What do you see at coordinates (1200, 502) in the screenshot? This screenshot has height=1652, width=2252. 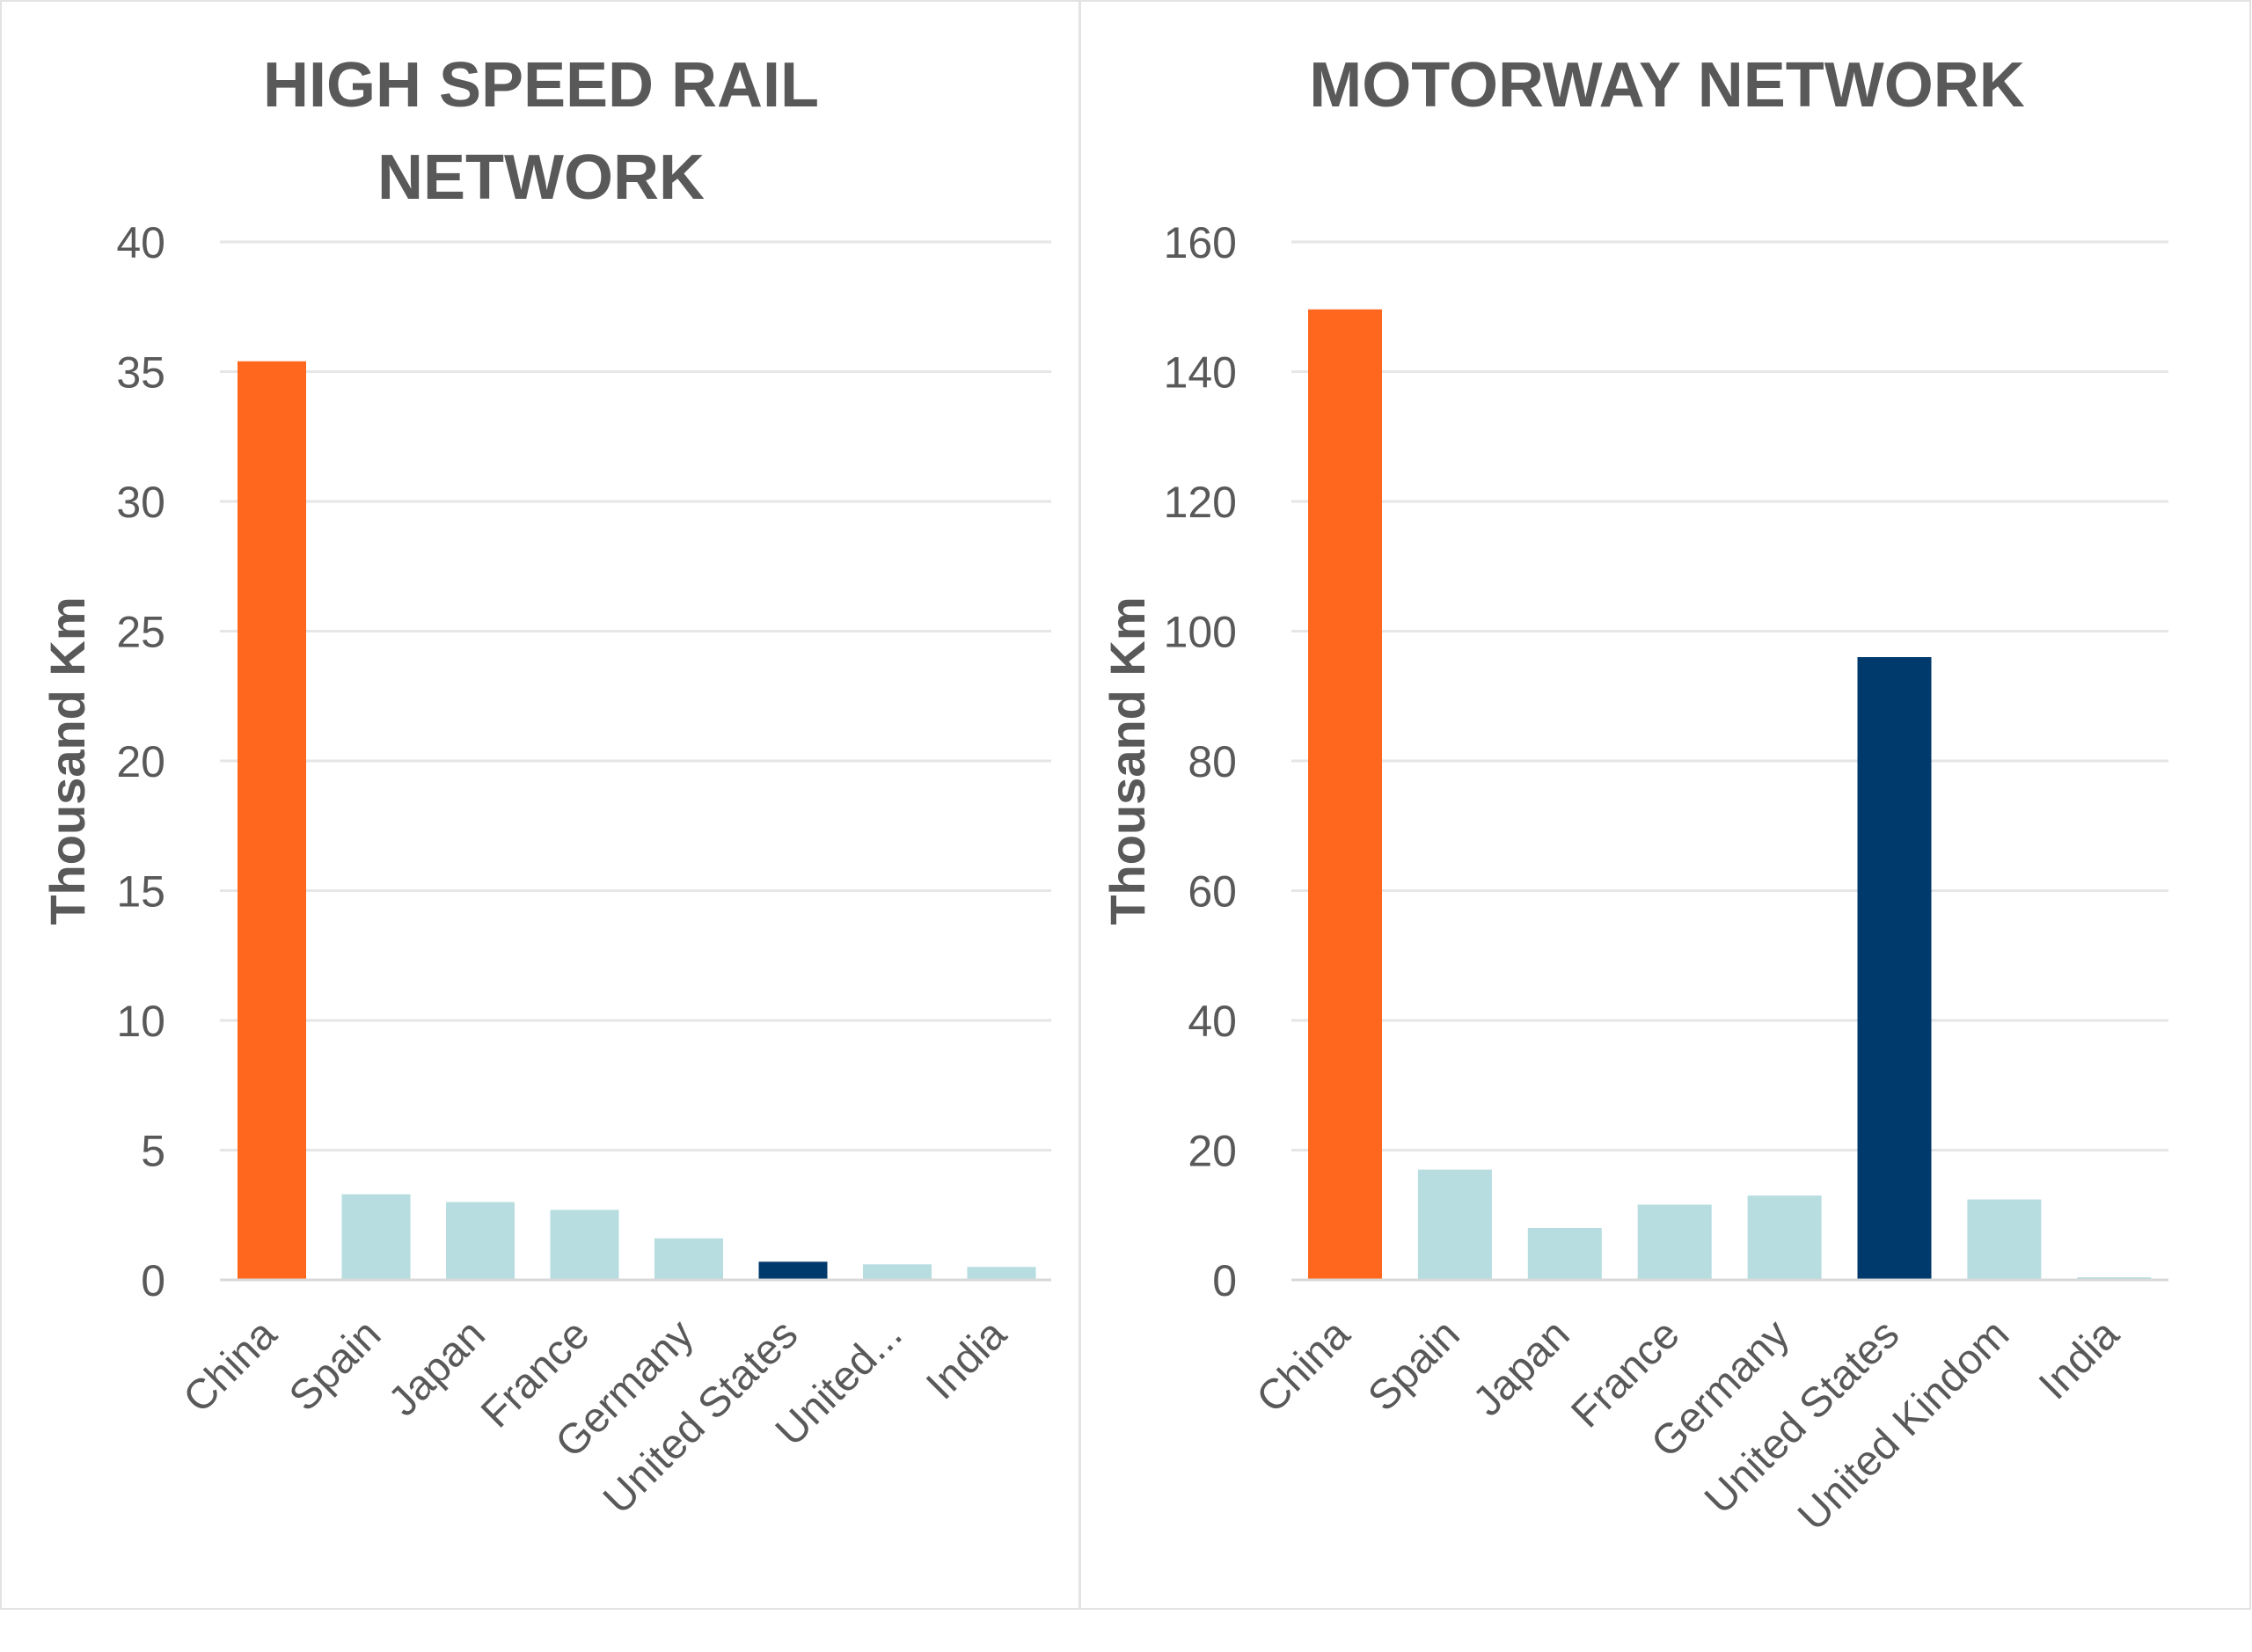 I see `y-tick-label: 120` at bounding box center [1200, 502].